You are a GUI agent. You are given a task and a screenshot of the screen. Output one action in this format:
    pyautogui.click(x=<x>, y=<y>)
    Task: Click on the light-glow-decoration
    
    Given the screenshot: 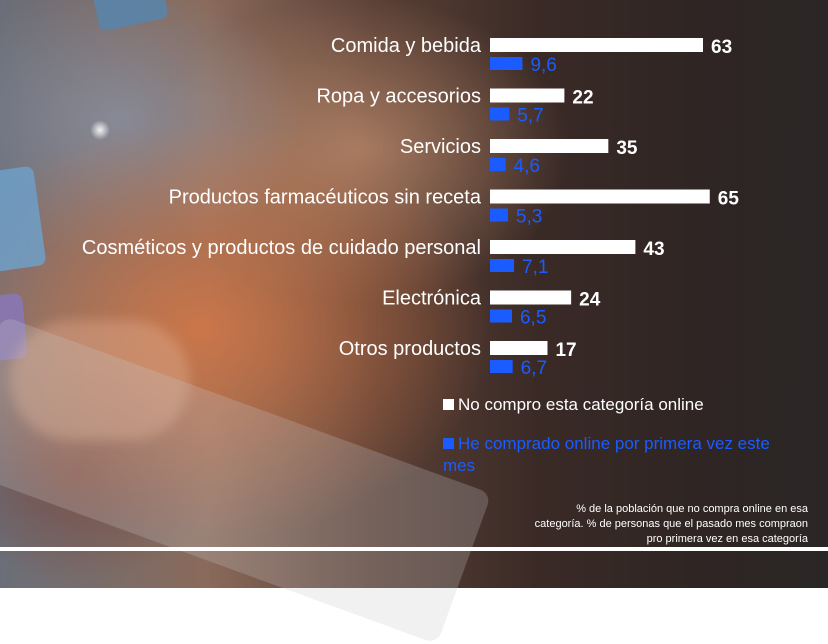 What is the action you would take?
    pyautogui.click(x=100, y=130)
    